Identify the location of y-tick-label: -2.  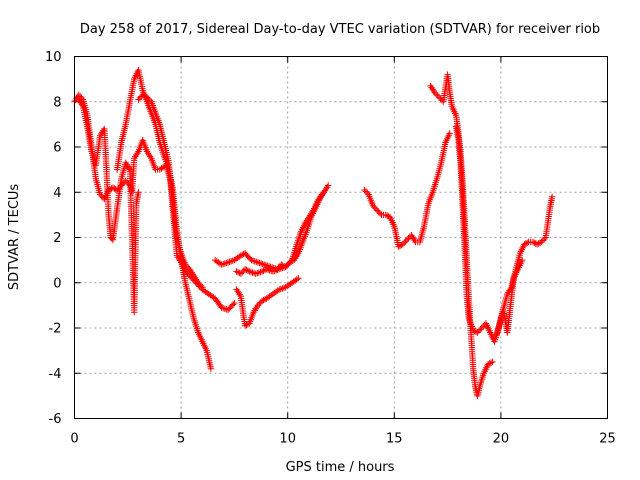
(55, 329).